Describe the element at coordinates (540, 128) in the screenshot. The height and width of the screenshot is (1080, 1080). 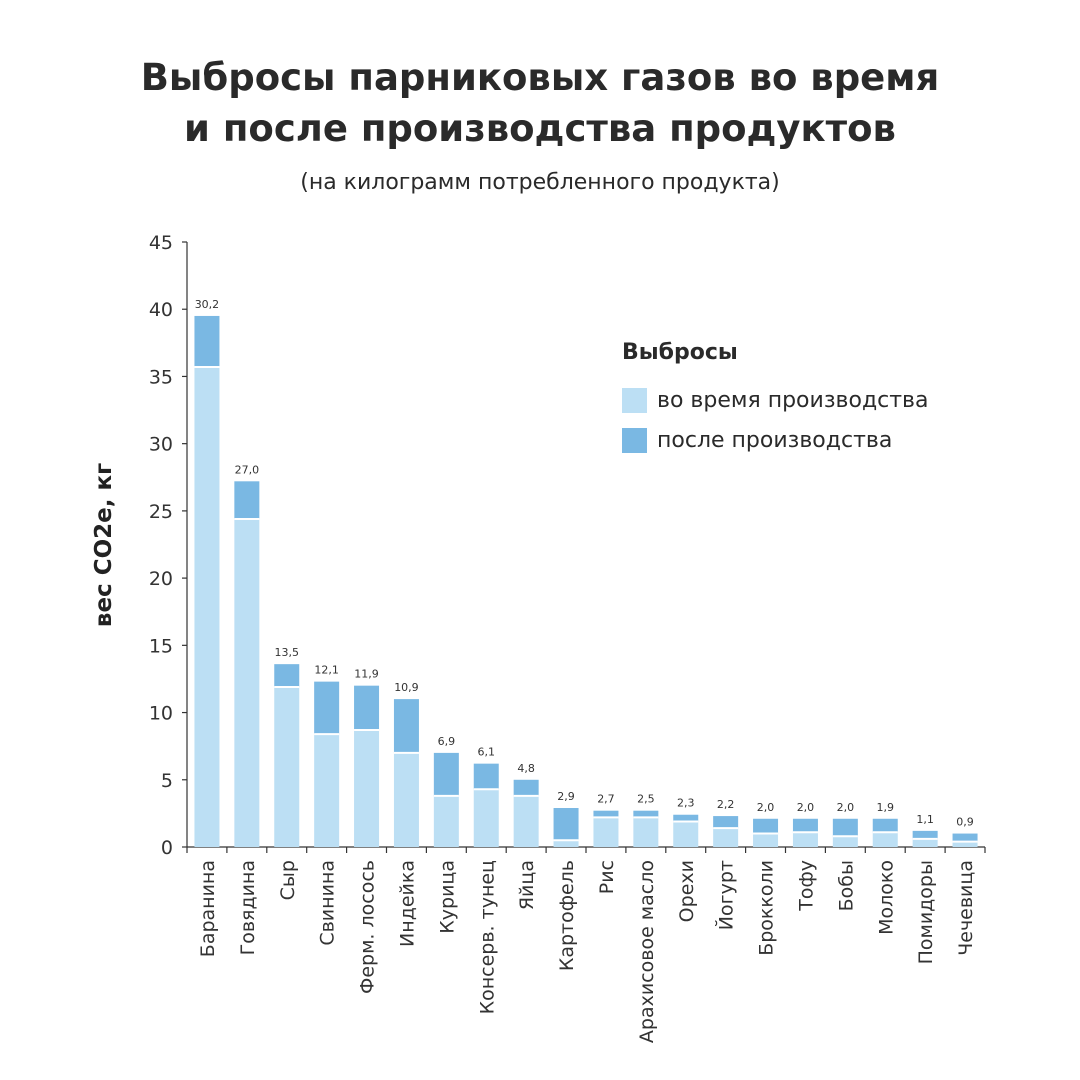
I see `chart-title-line-2: и после производства продуктов` at that location.